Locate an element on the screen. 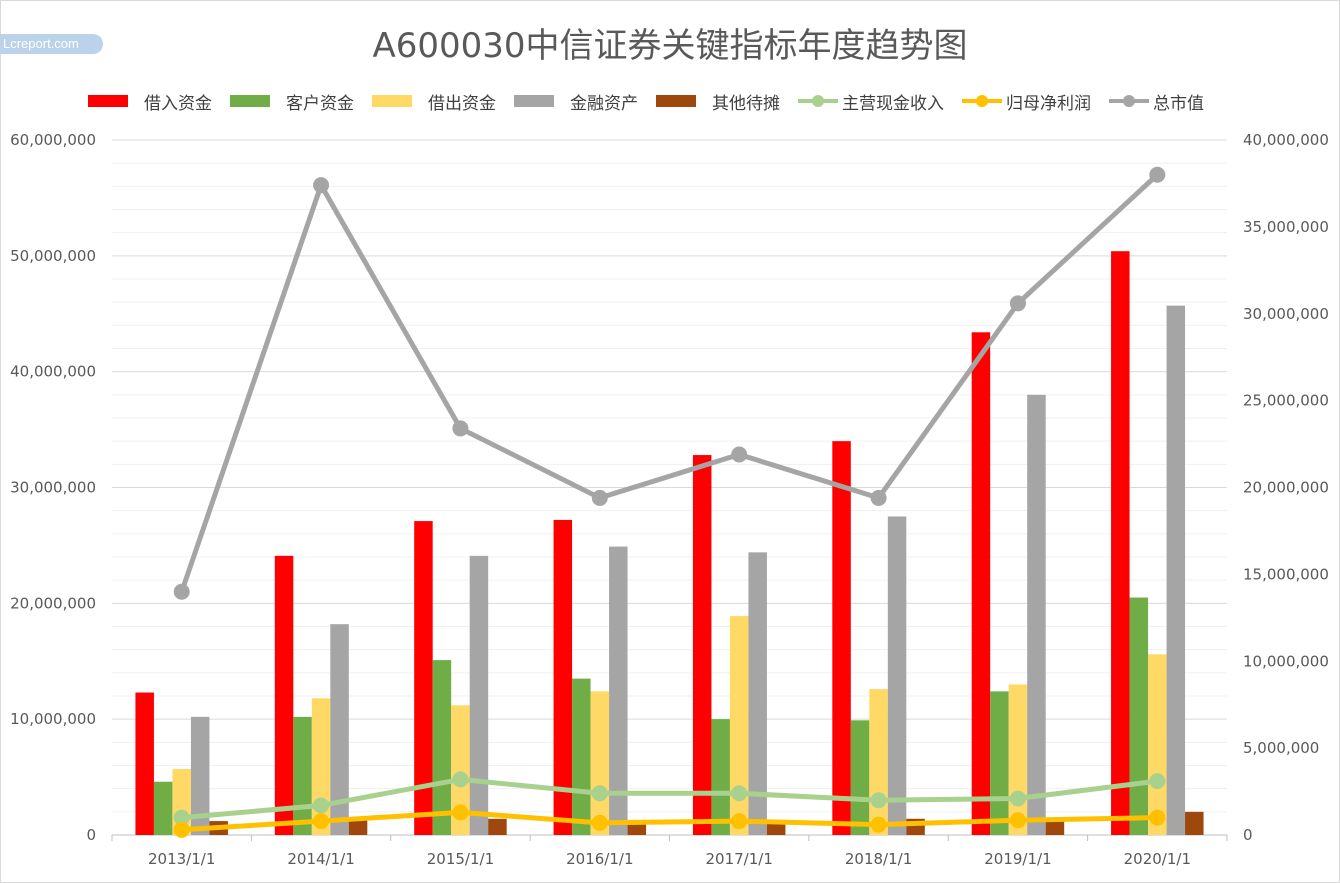  y-right-tick-label: 30,000,000 is located at coordinates (1286, 314).